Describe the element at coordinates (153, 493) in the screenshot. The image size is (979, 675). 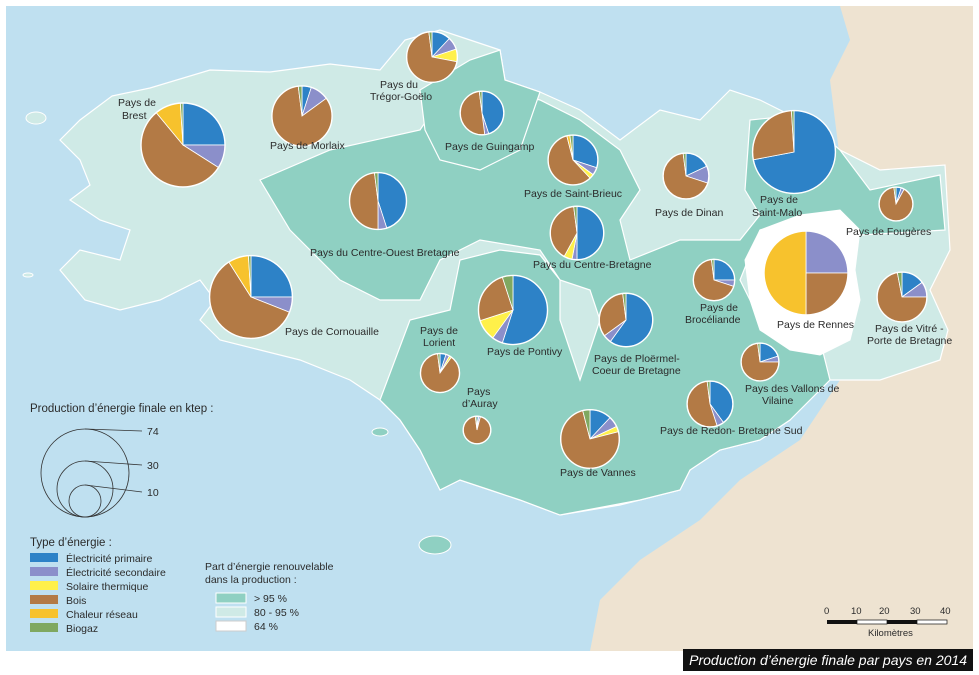
I see `size-label-10: 10` at that location.